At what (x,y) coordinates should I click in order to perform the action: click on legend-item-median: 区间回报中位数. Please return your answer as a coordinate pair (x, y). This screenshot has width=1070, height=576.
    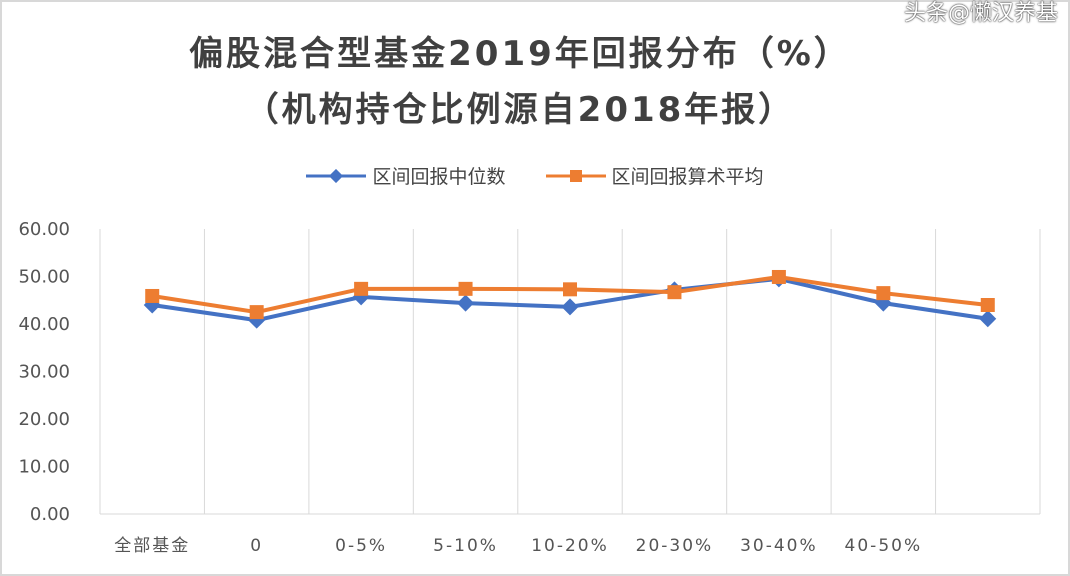
    Looking at the image, I should click on (406, 175).